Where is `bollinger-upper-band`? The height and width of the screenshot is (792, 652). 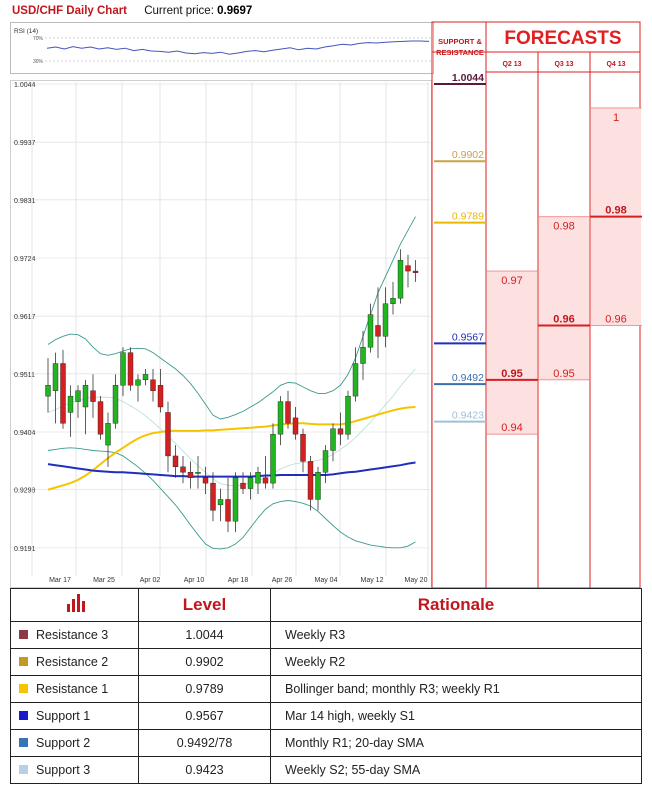 bollinger-upper-band is located at coordinates (231, 318).